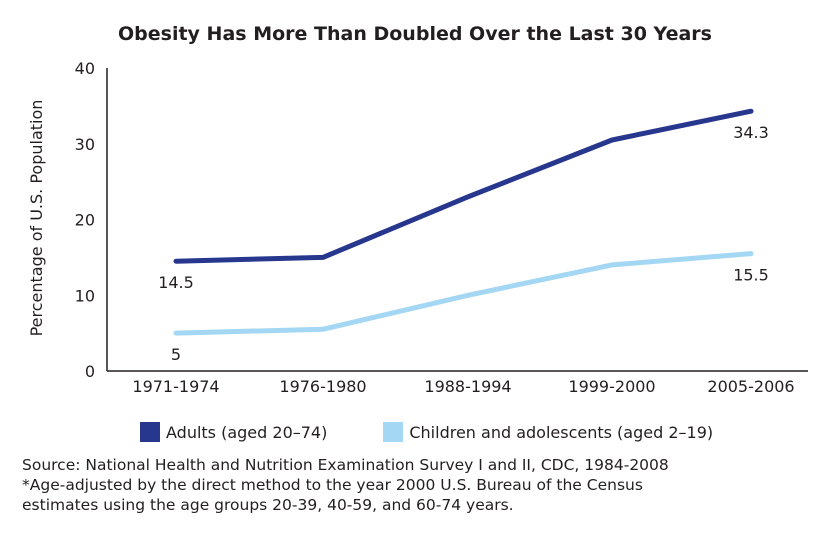  What do you see at coordinates (751, 275) in the screenshot?
I see `data-label: 15.5` at bounding box center [751, 275].